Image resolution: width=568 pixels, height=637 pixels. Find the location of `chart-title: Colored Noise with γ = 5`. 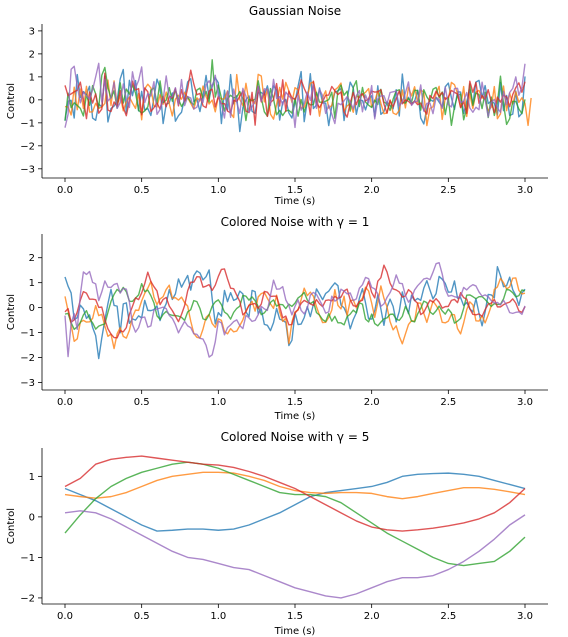

chart-title: Colored Noise with γ = 5 is located at coordinates (295, 437).